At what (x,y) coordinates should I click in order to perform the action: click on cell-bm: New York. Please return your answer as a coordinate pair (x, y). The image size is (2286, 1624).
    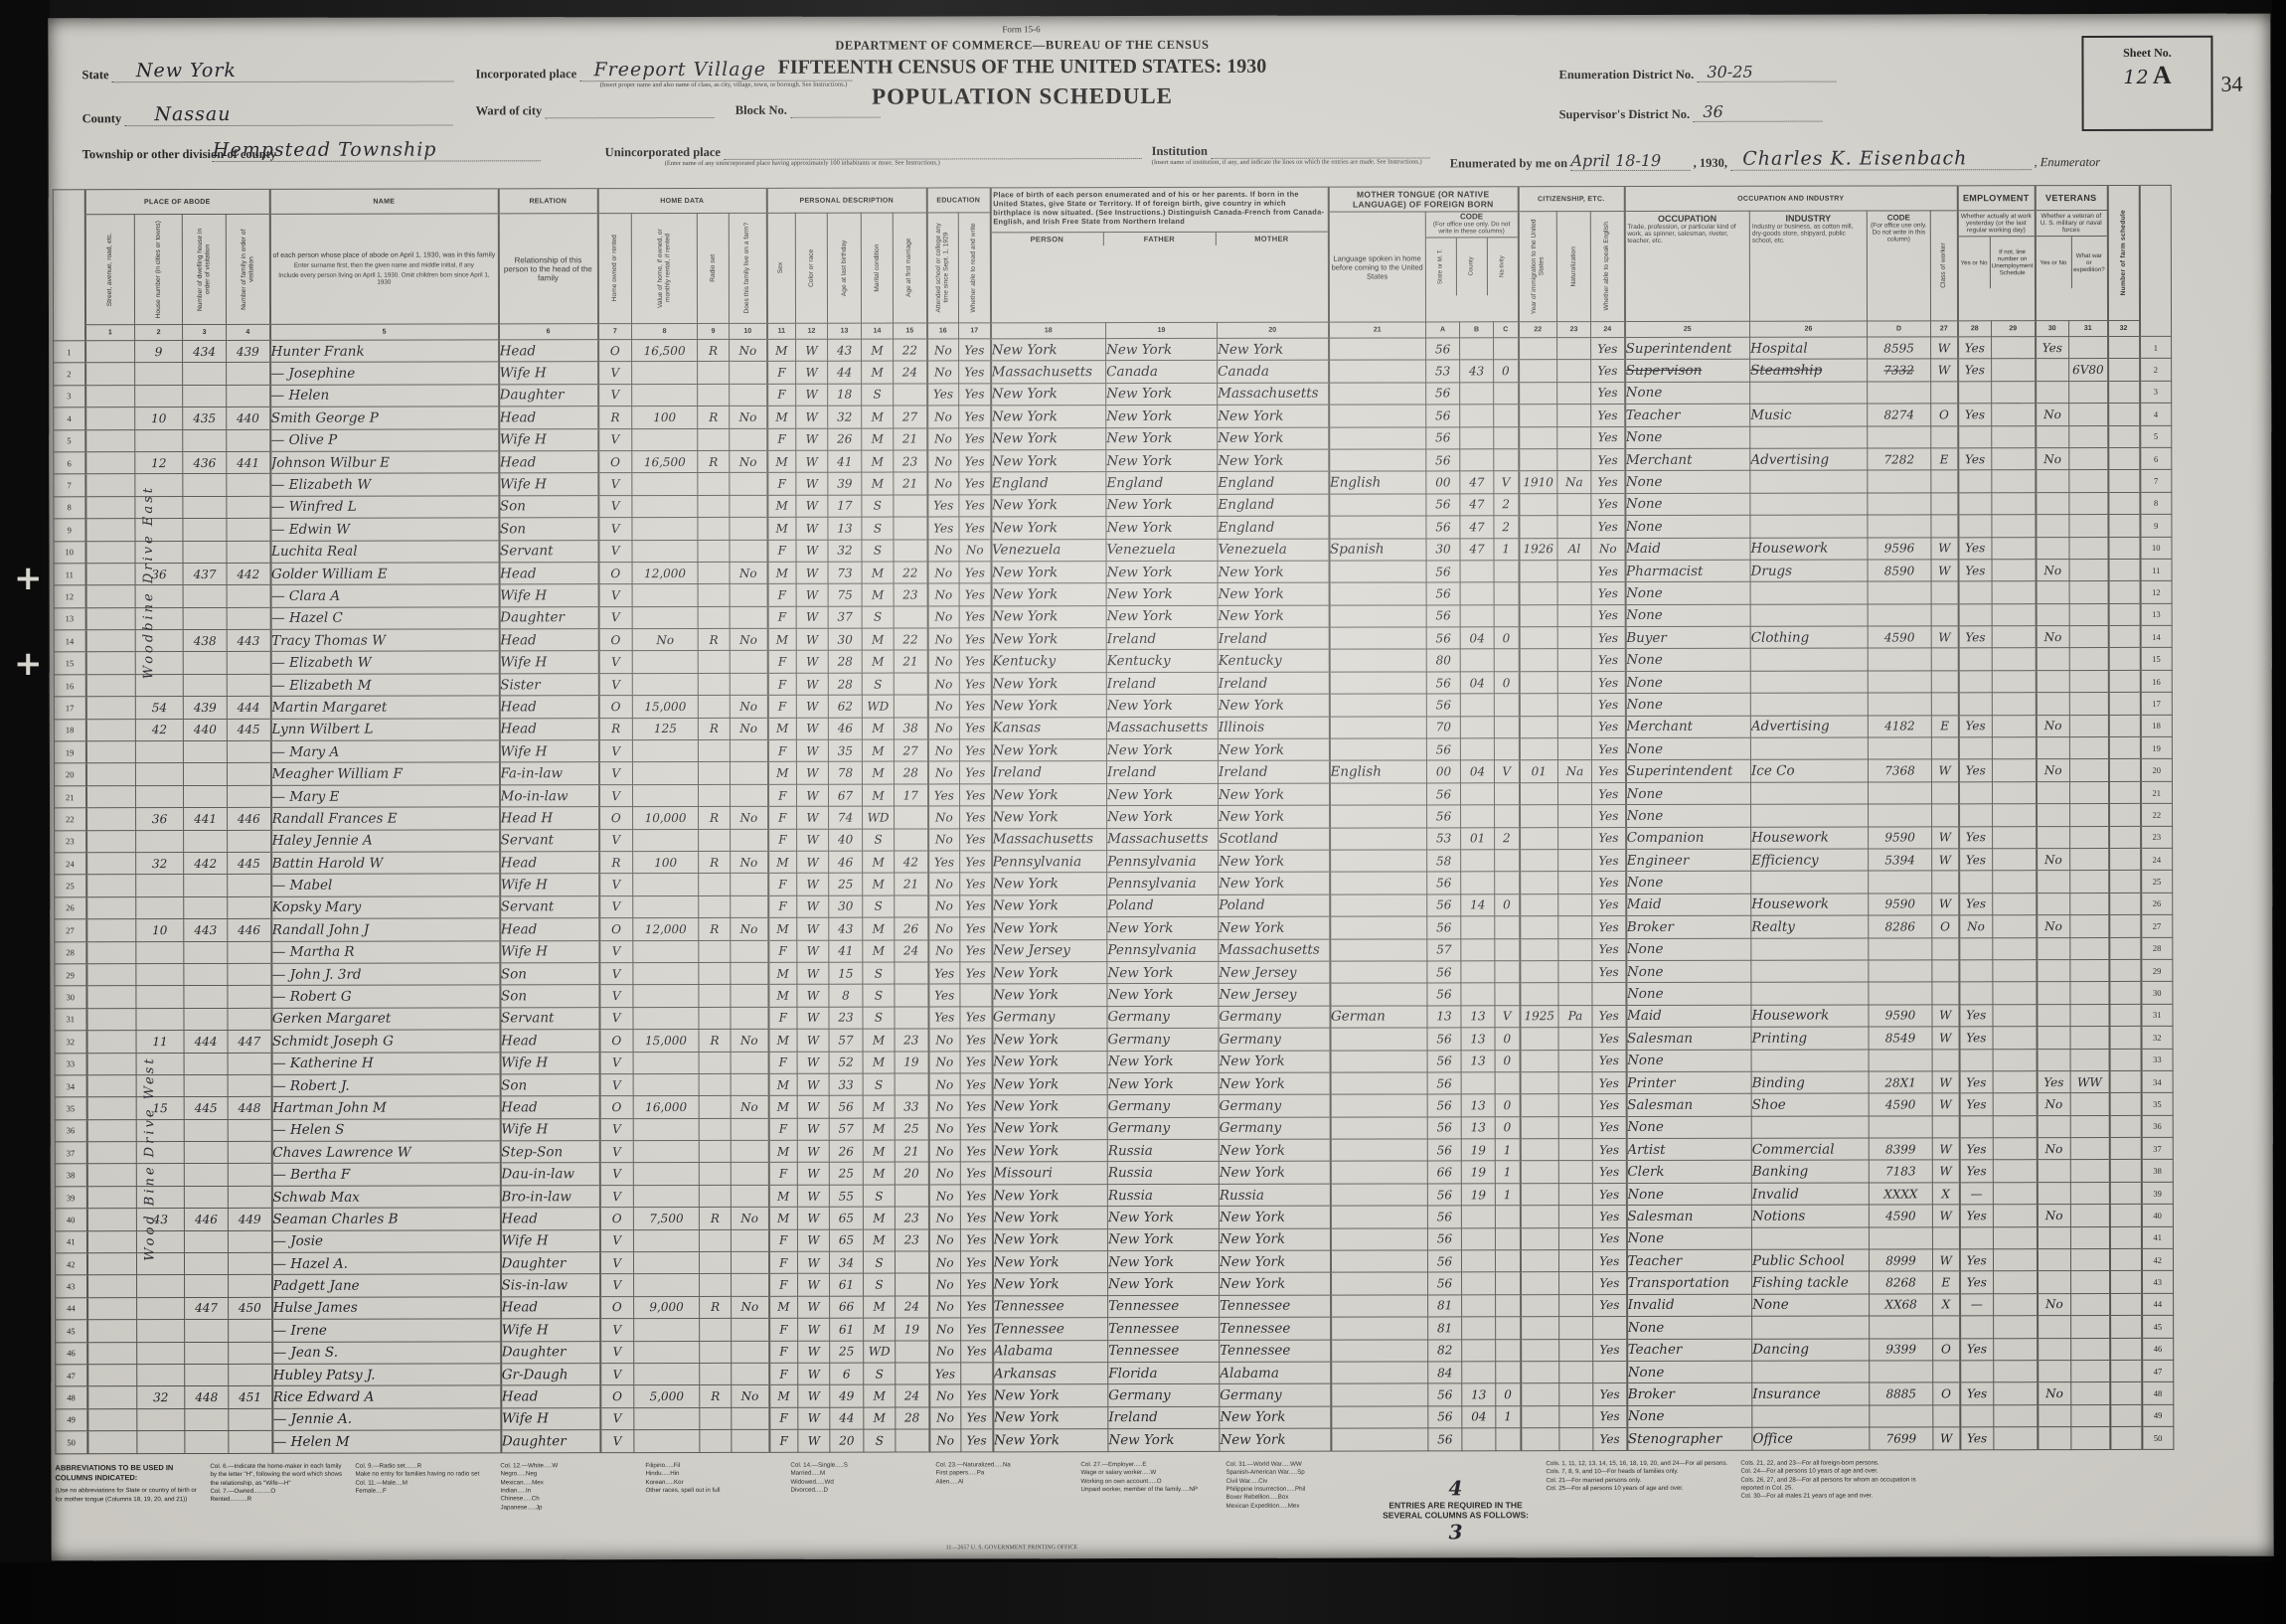
    Looking at the image, I should click on (1274, 749).